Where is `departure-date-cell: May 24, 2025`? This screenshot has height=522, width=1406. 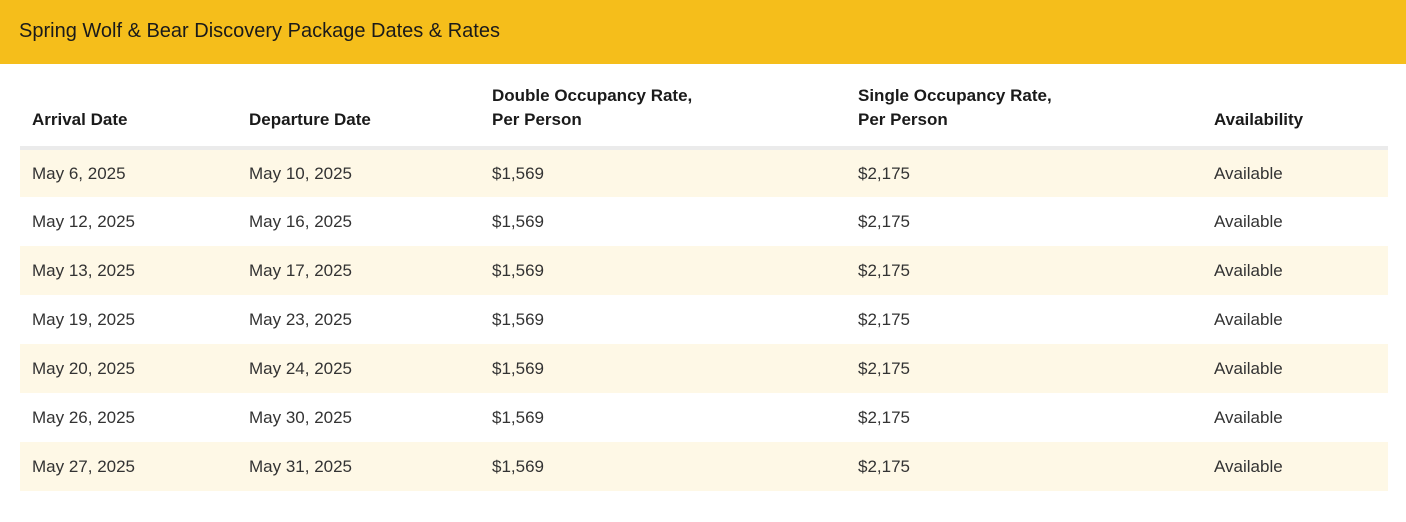 departure-date-cell: May 24, 2025 is located at coordinates (358, 368).